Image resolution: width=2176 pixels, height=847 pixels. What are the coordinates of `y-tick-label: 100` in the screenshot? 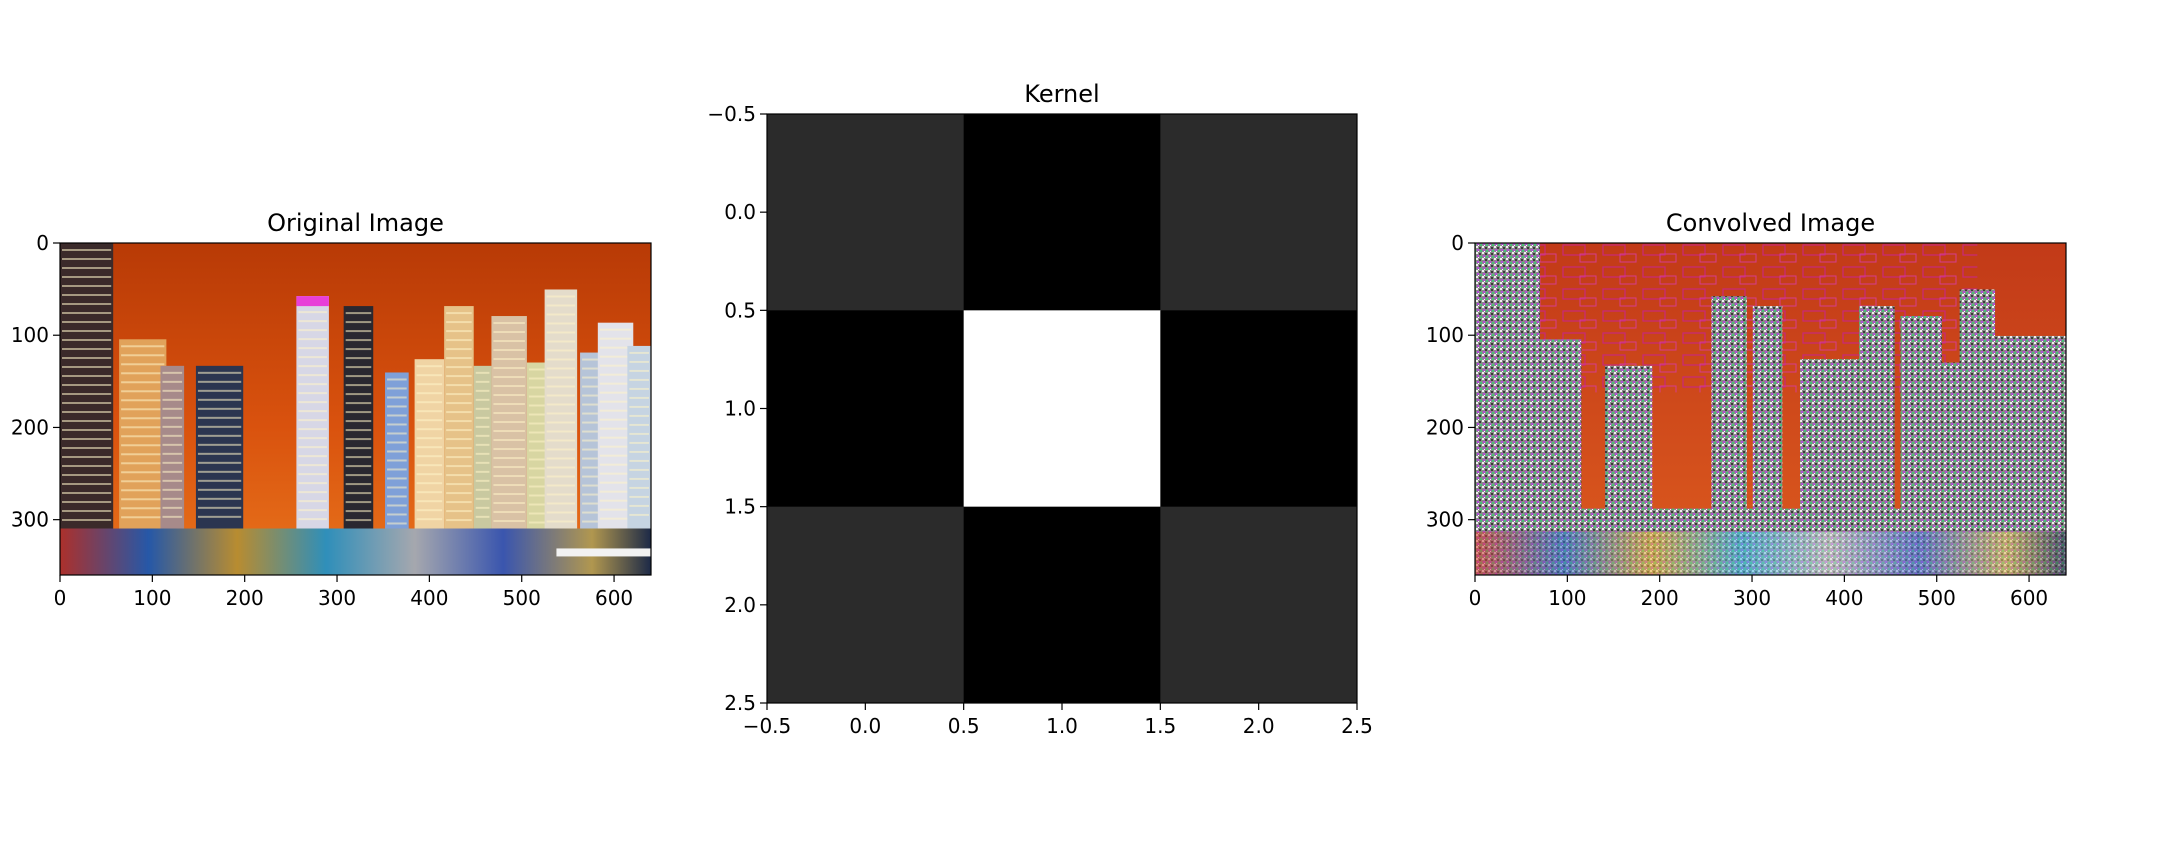 It's located at (30, 335).